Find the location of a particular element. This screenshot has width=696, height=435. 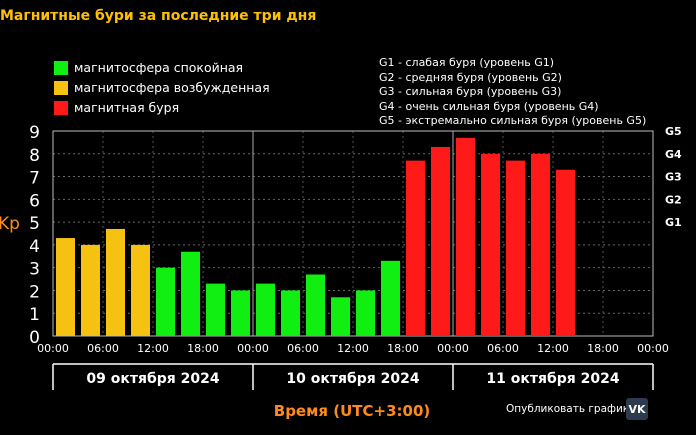

g-level-4: G4 - очень сильная буря (уровень G4) is located at coordinates (489, 106).